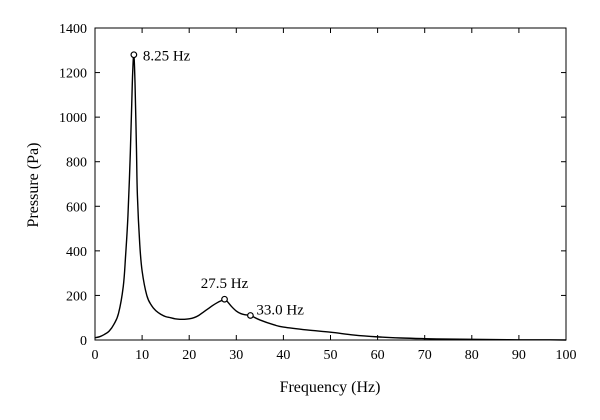  Describe the element at coordinates (76, 163) in the screenshot. I see `y-tick-label: 800` at that location.